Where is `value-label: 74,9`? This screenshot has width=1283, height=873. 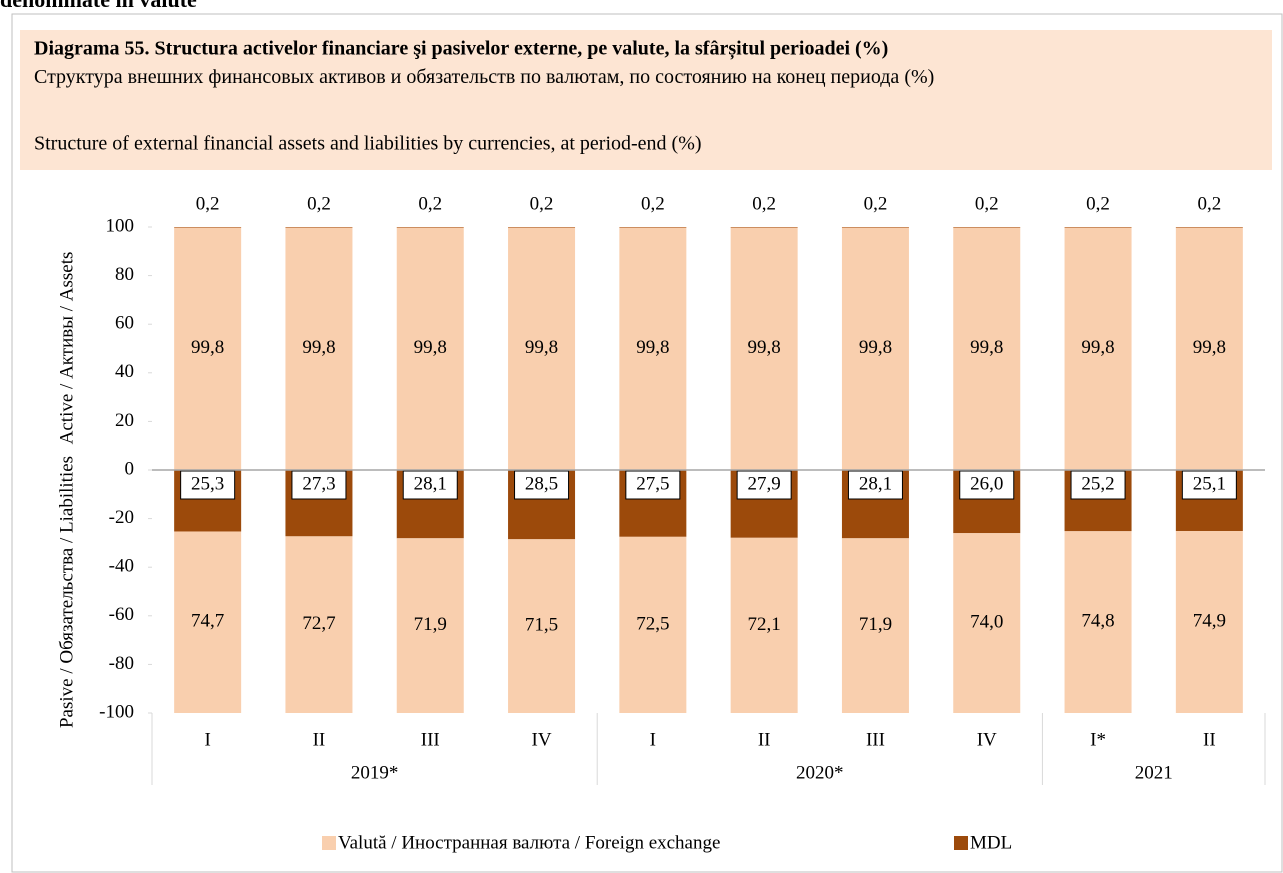 value-label: 74,9 is located at coordinates (1209, 620).